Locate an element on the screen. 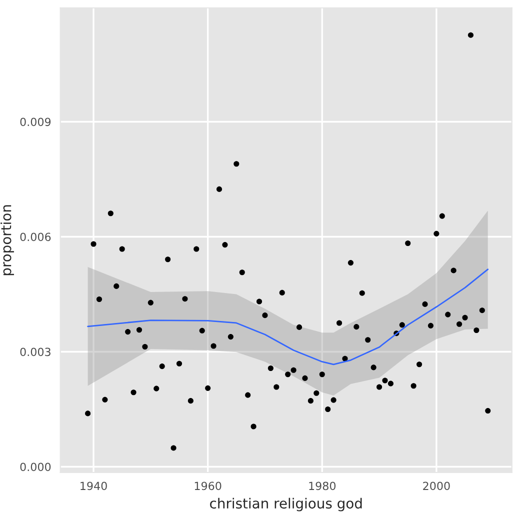 This screenshot has height=525, width=525. x-tick-label: 1980 is located at coordinates (322, 486).